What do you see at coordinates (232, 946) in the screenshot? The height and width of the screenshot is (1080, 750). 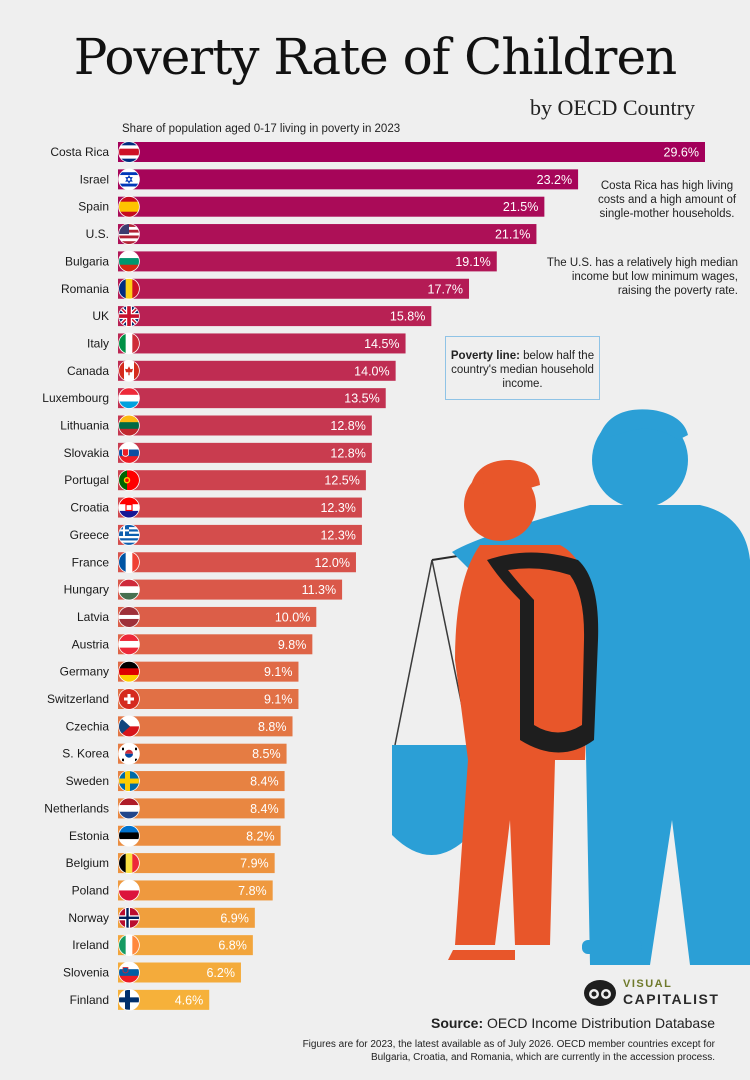 I see `value-label: 6.8%` at bounding box center [232, 946].